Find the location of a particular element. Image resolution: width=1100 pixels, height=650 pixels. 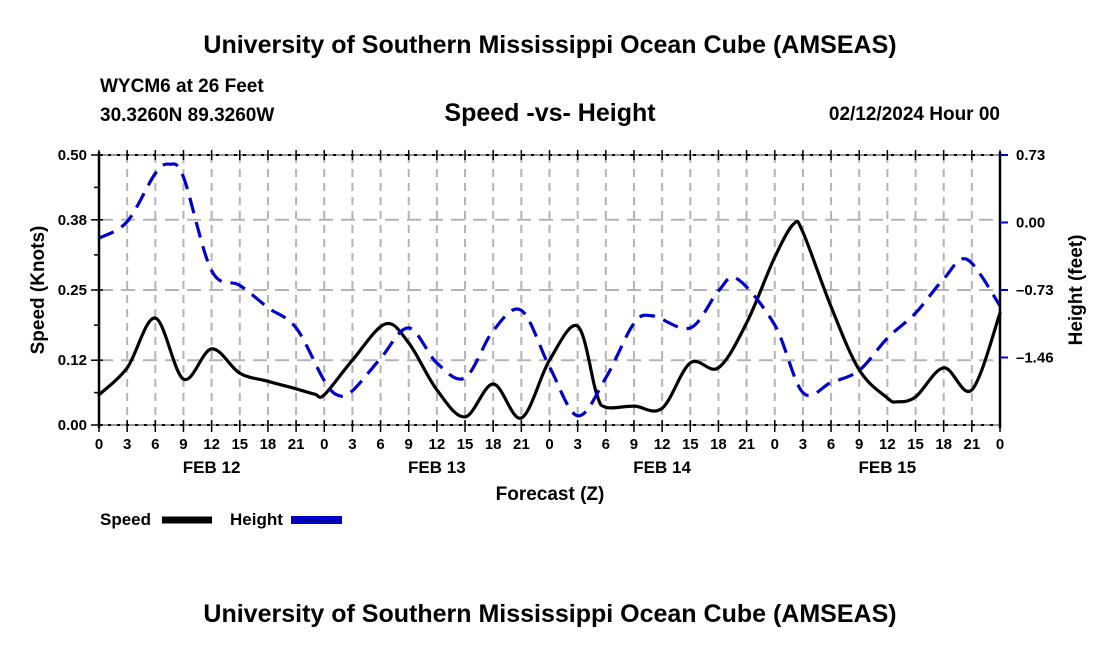

x-day-label: FEB 12 is located at coordinates (212, 467).